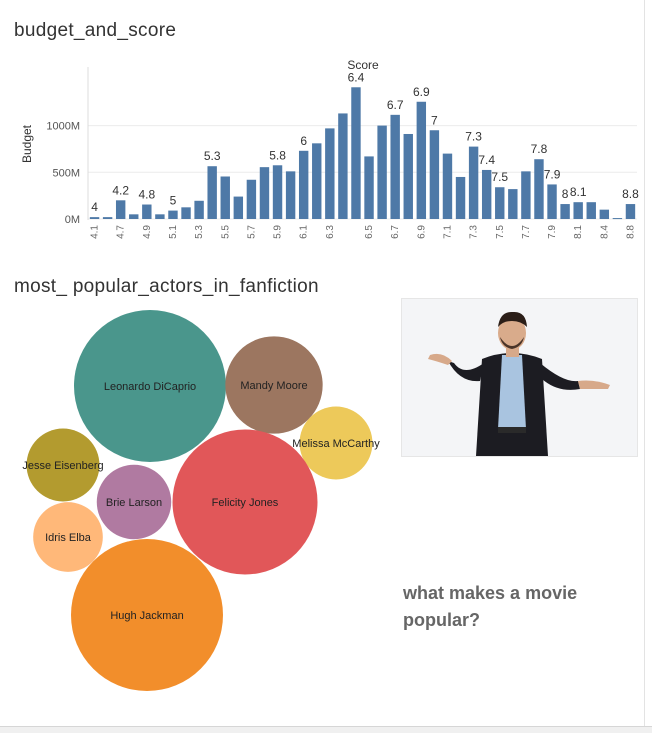 The height and width of the screenshot is (733, 652). I want to click on bubble-label: Mandy Moore, so click(273, 386).